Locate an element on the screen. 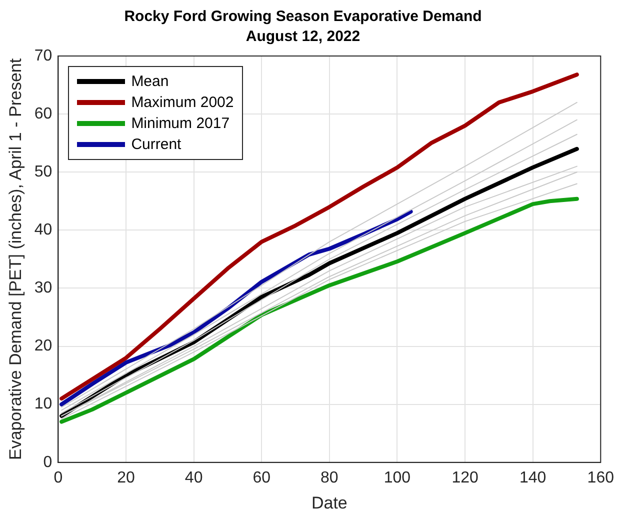 The width and height of the screenshot is (620, 518). y-tick-label: 70 is located at coordinates (43, 55).